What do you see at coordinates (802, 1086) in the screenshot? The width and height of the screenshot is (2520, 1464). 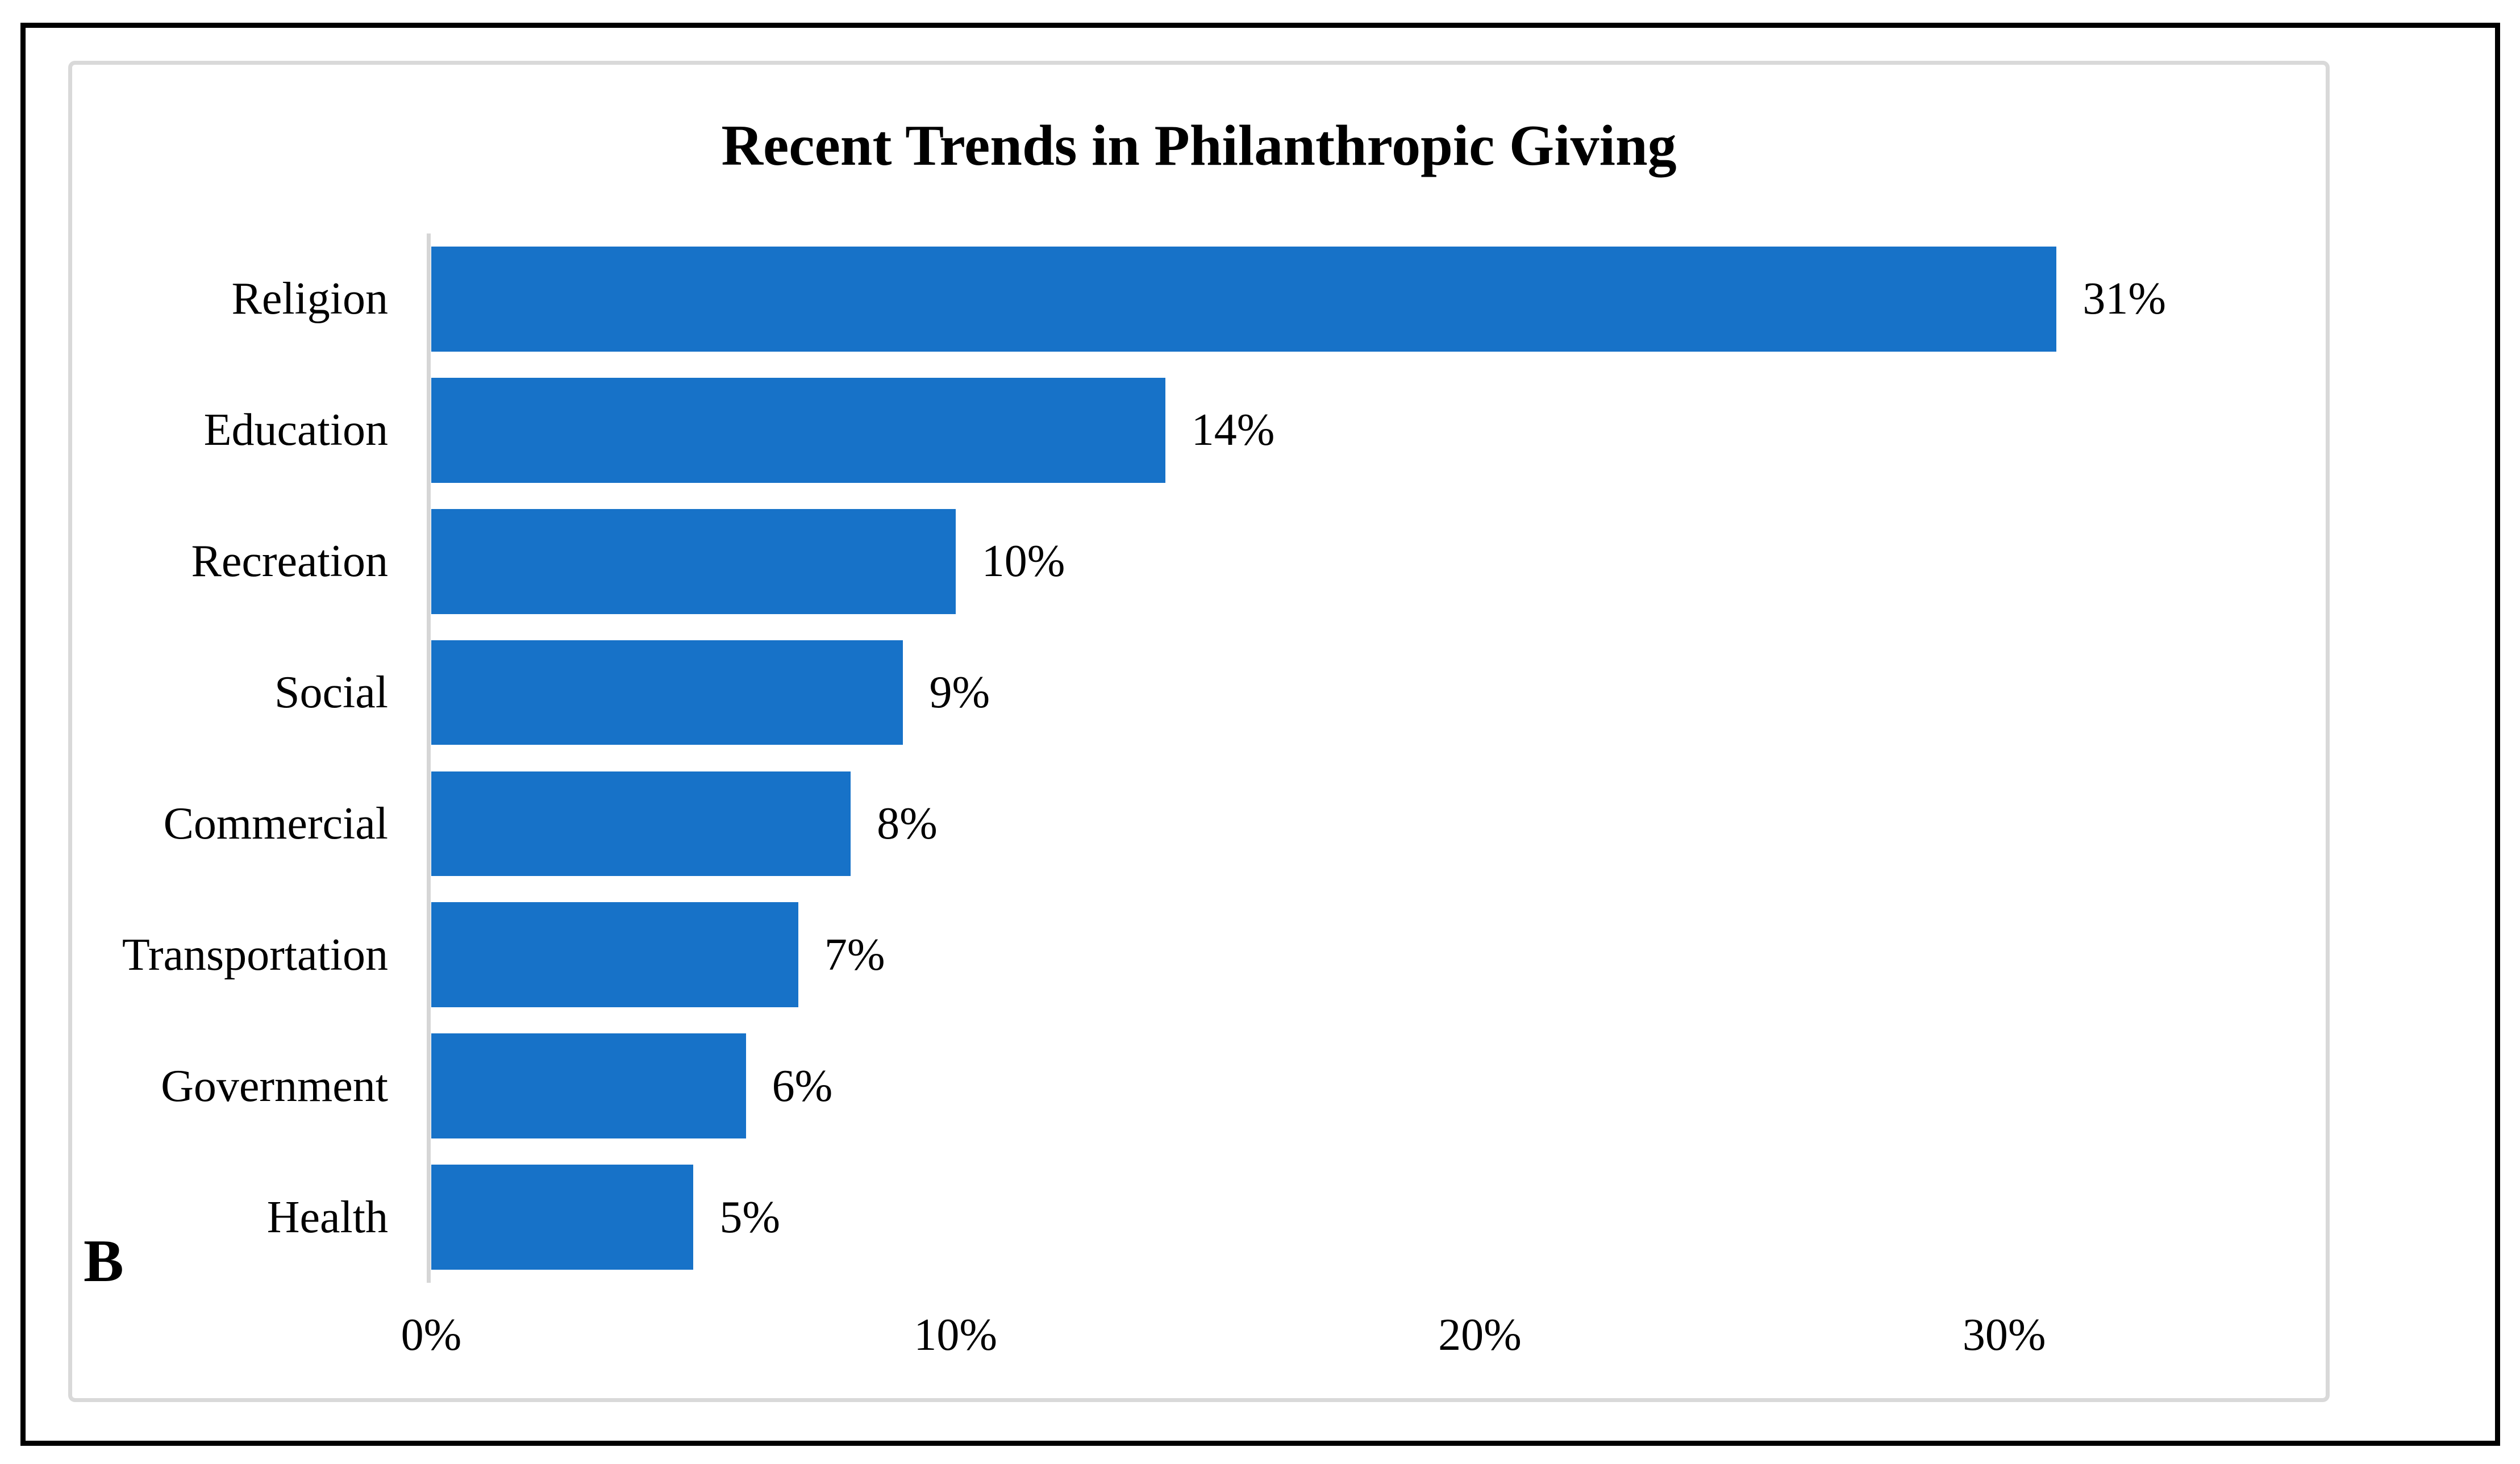 I see `value-label-government: 6%` at bounding box center [802, 1086].